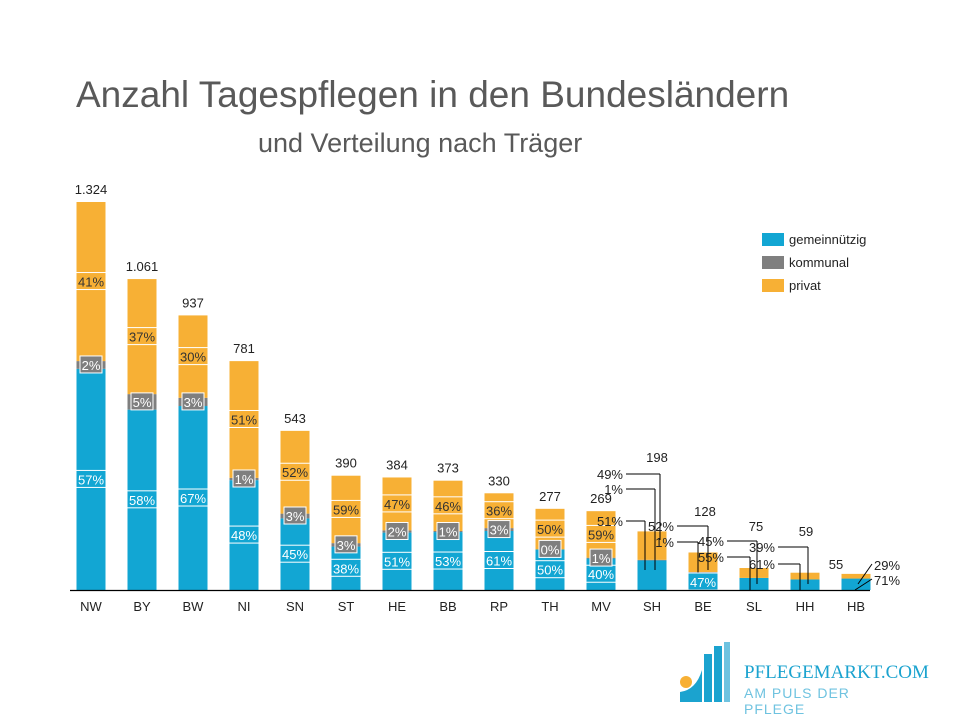  Describe the element at coordinates (499, 480) in the screenshot. I see `total-label-RP: 330` at that location.